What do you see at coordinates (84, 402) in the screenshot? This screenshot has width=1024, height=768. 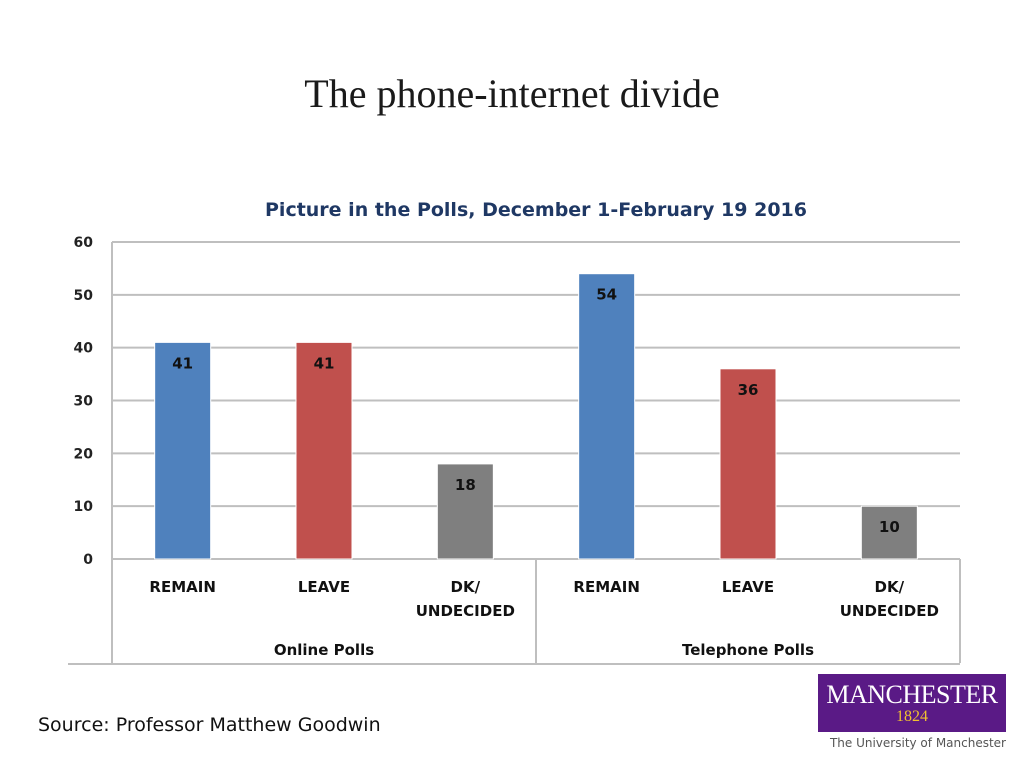 I see `y-tick-label: 30` at bounding box center [84, 402].